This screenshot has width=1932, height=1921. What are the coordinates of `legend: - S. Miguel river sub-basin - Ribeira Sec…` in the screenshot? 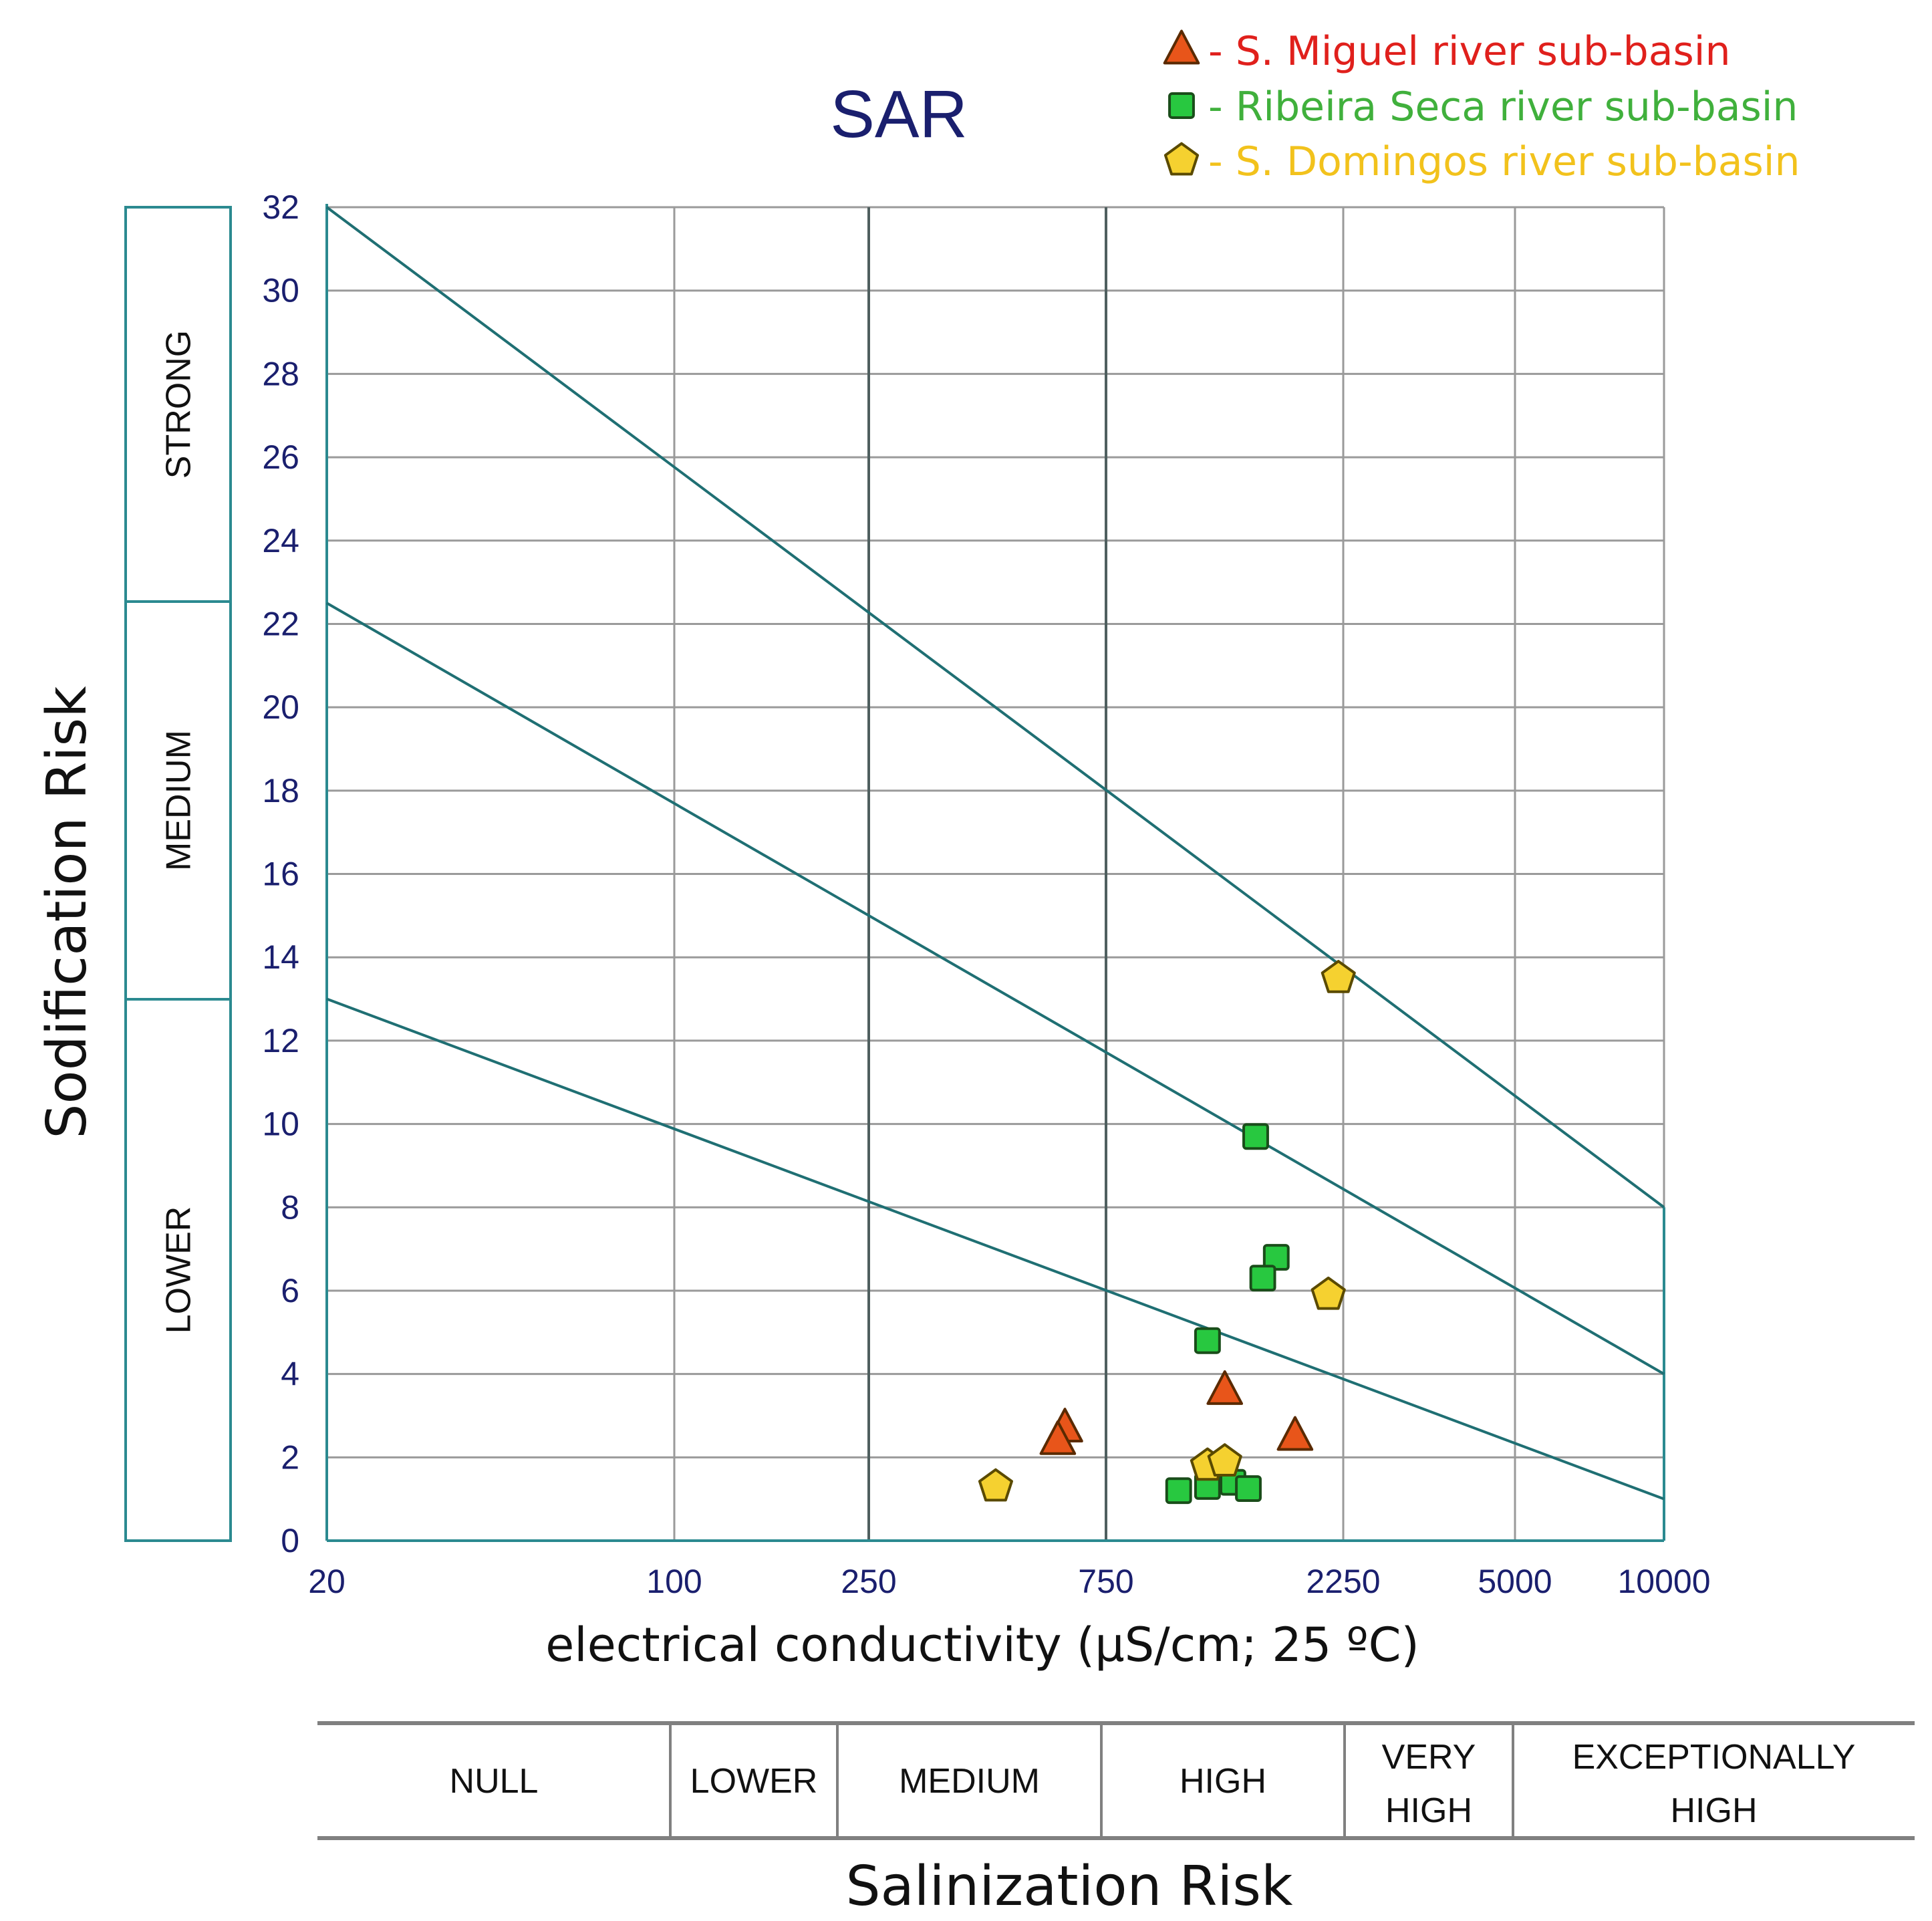 It's located at (1481, 106).